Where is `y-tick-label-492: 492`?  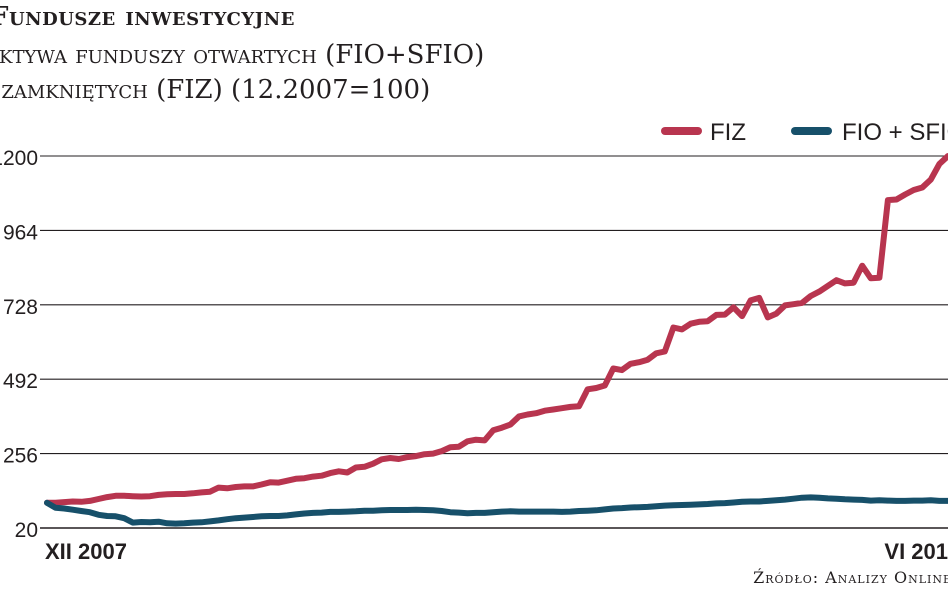
y-tick-label-492: 492 is located at coordinates (20, 381).